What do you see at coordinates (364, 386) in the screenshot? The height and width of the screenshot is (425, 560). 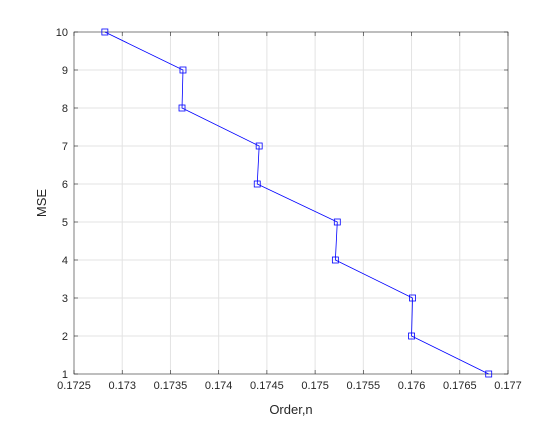 I see `x-tick-label: 0.1755` at bounding box center [364, 386].